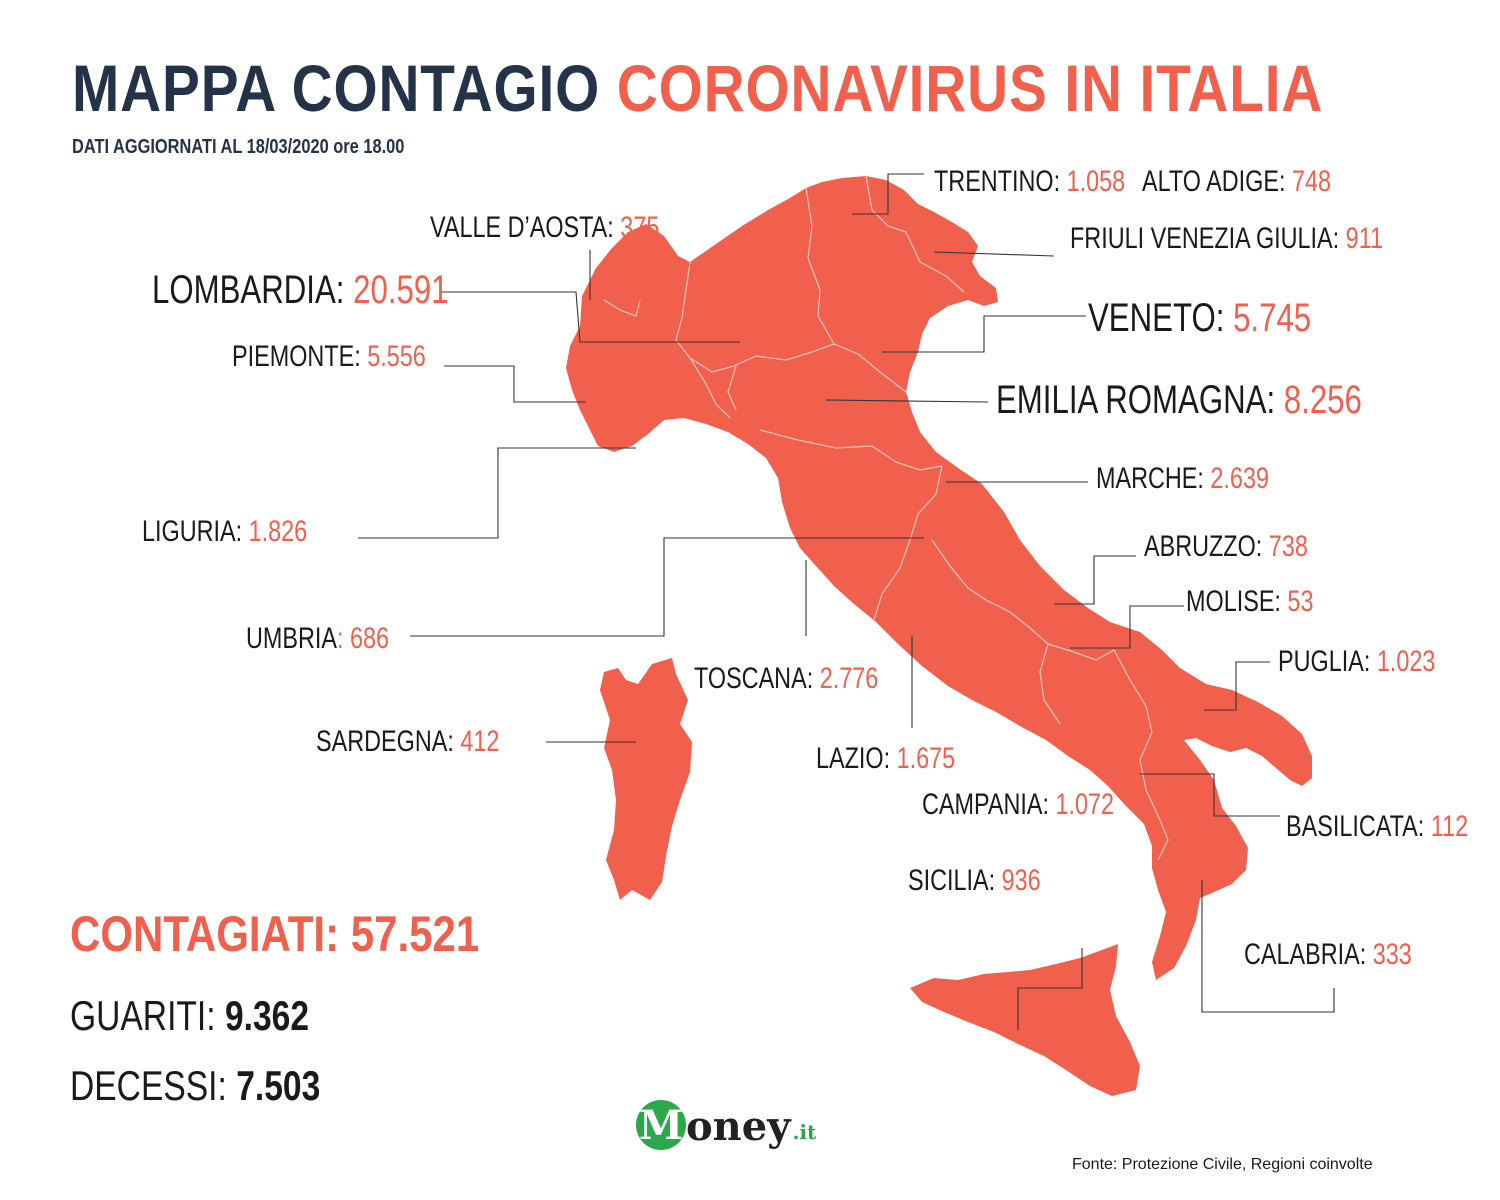  I want to click on region-value-trentino: 1.058, so click(1096, 181).